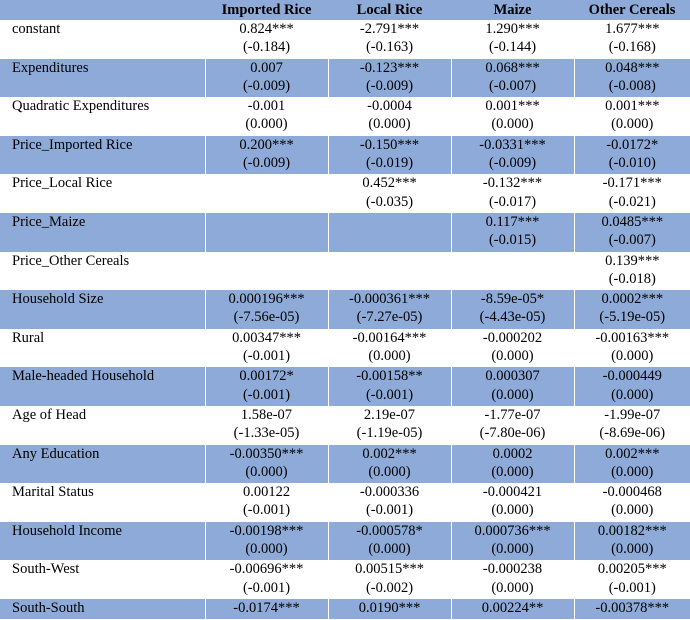 The width and height of the screenshot is (690, 620). Describe the element at coordinates (512, 39) in the screenshot. I see `table-cell: 1.290*** (-0.144)` at that location.